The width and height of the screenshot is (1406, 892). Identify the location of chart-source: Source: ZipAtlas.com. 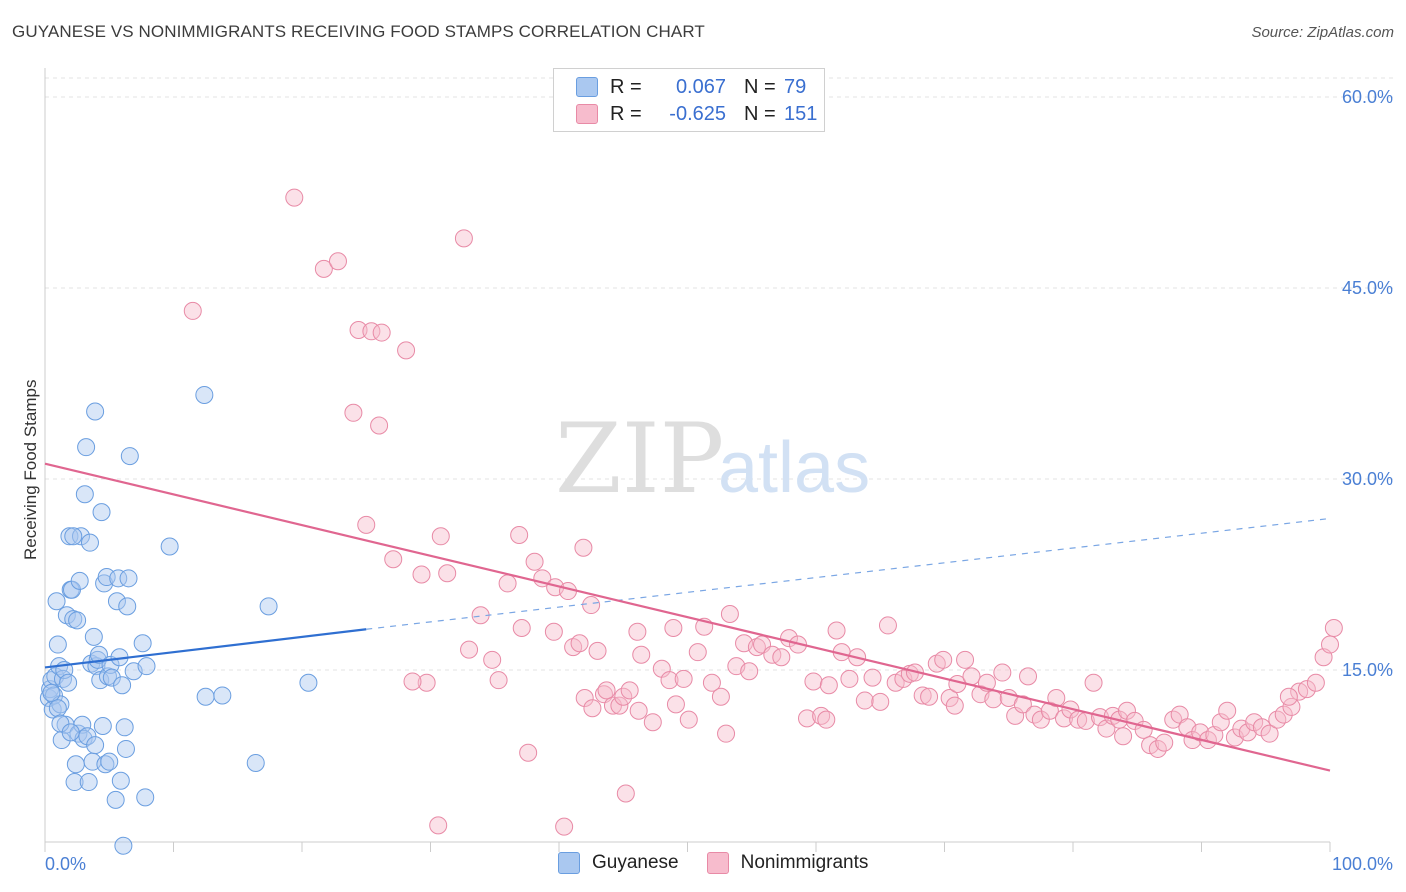
(1322, 32).